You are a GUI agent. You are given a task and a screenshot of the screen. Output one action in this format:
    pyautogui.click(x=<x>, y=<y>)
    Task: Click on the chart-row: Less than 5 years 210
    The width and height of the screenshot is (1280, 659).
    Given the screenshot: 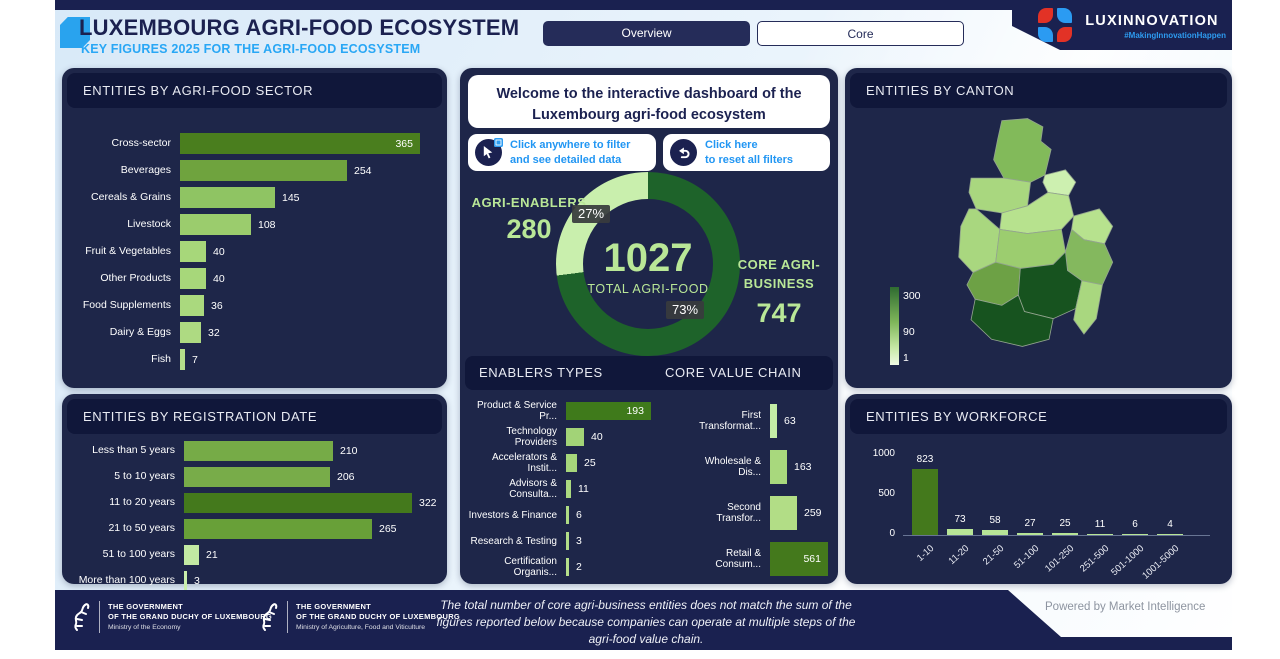 What is the action you would take?
    pyautogui.click(x=255, y=451)
    